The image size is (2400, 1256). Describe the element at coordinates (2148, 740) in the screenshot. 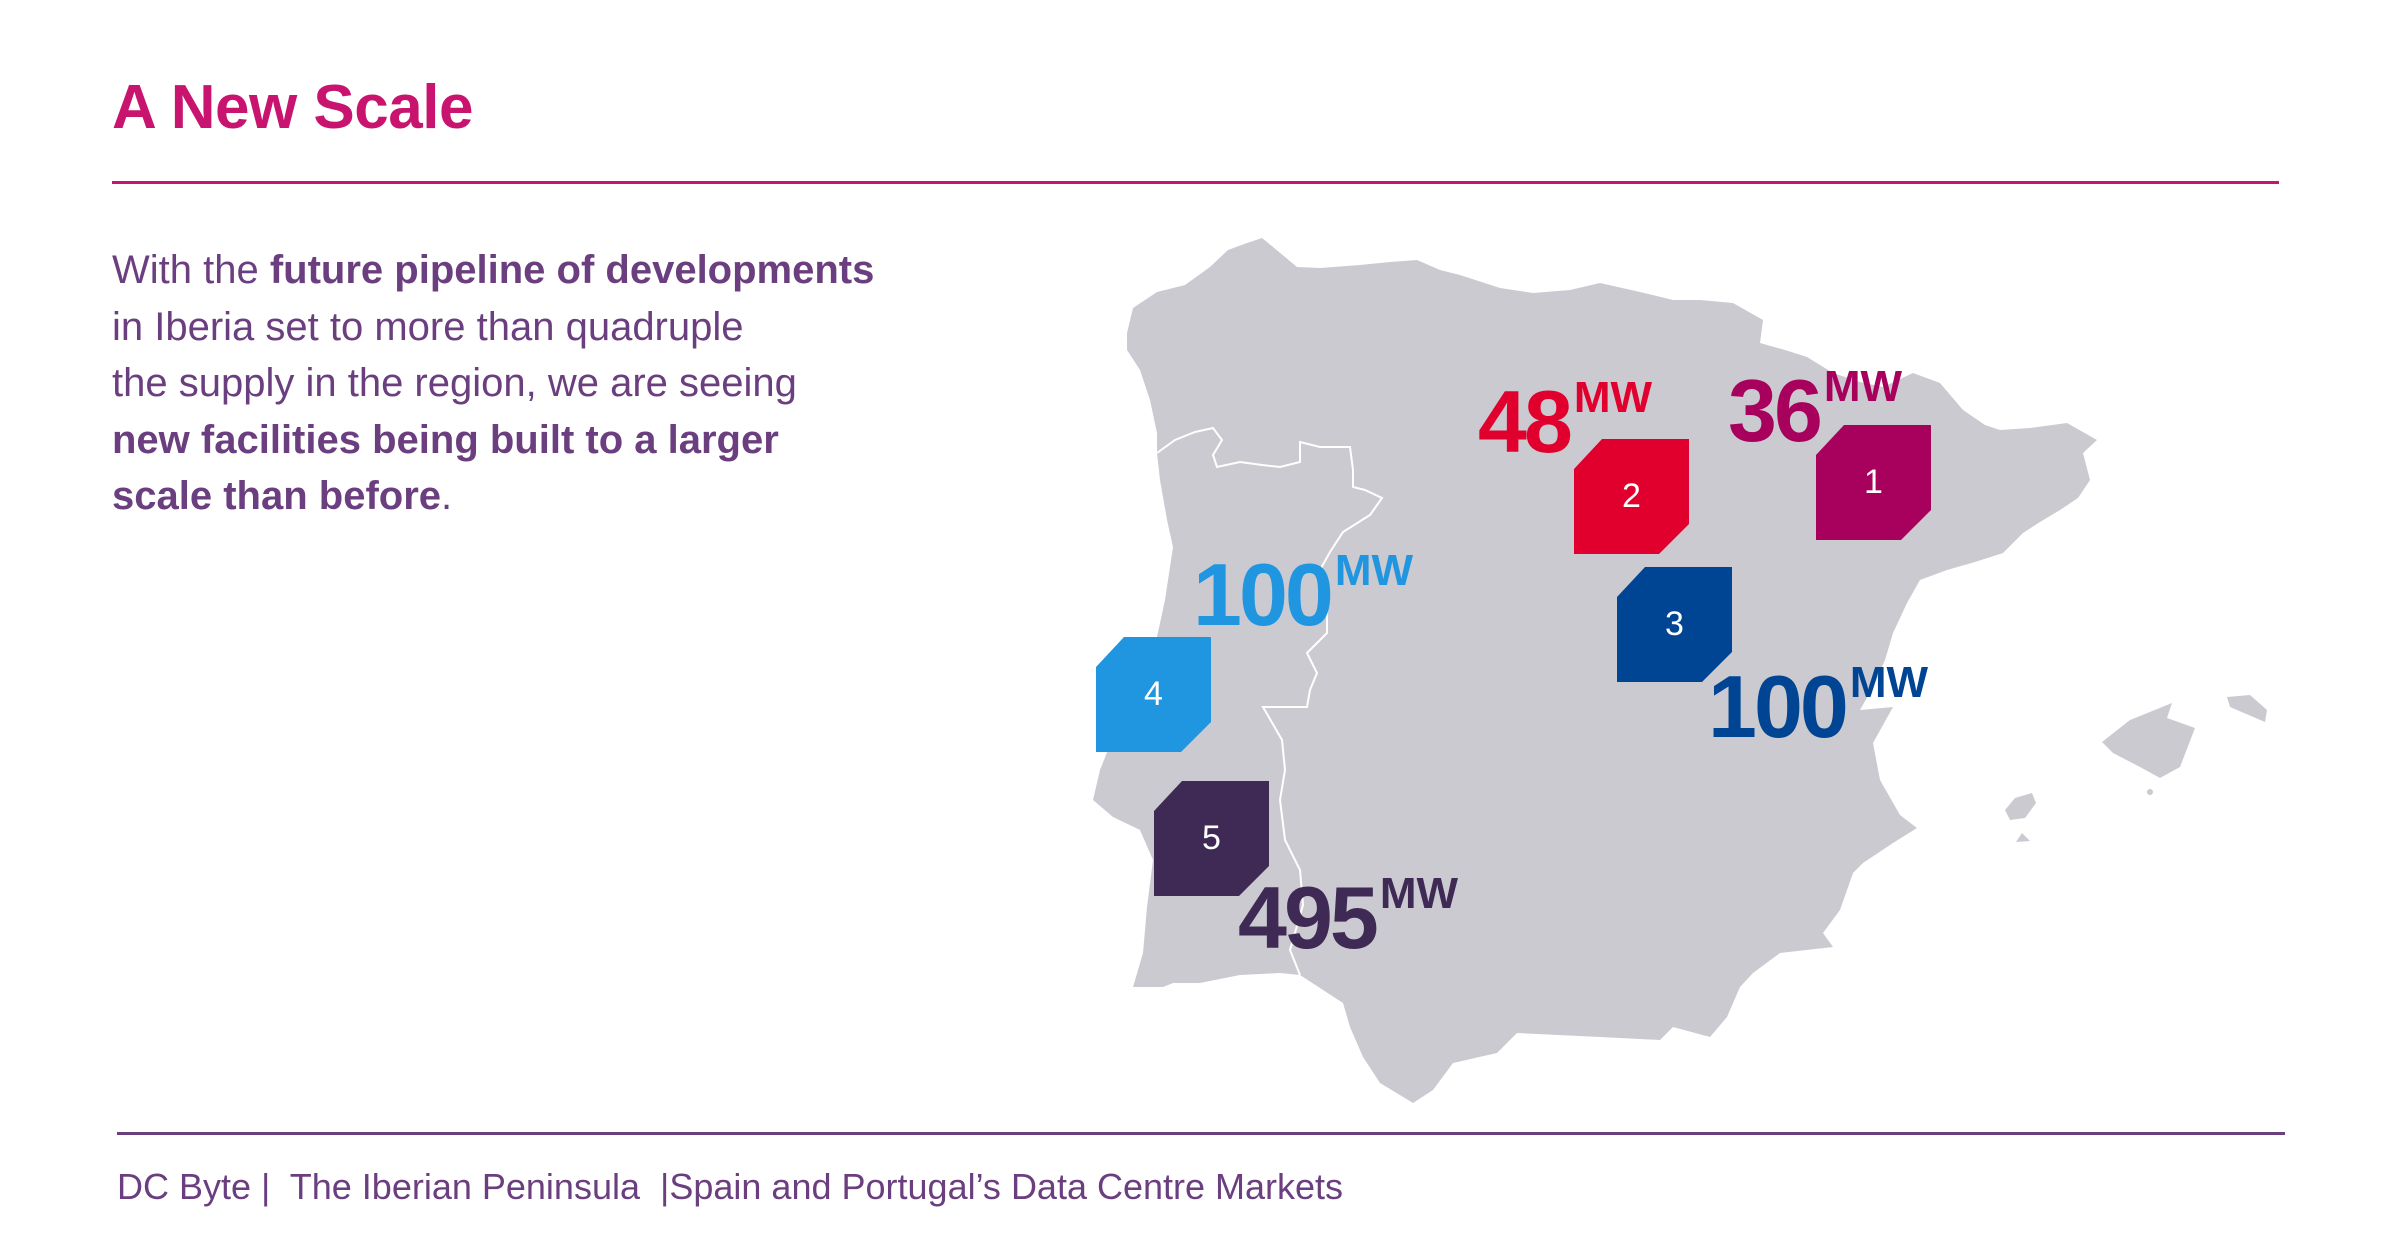

I see `balearic-mallorca` at that location.